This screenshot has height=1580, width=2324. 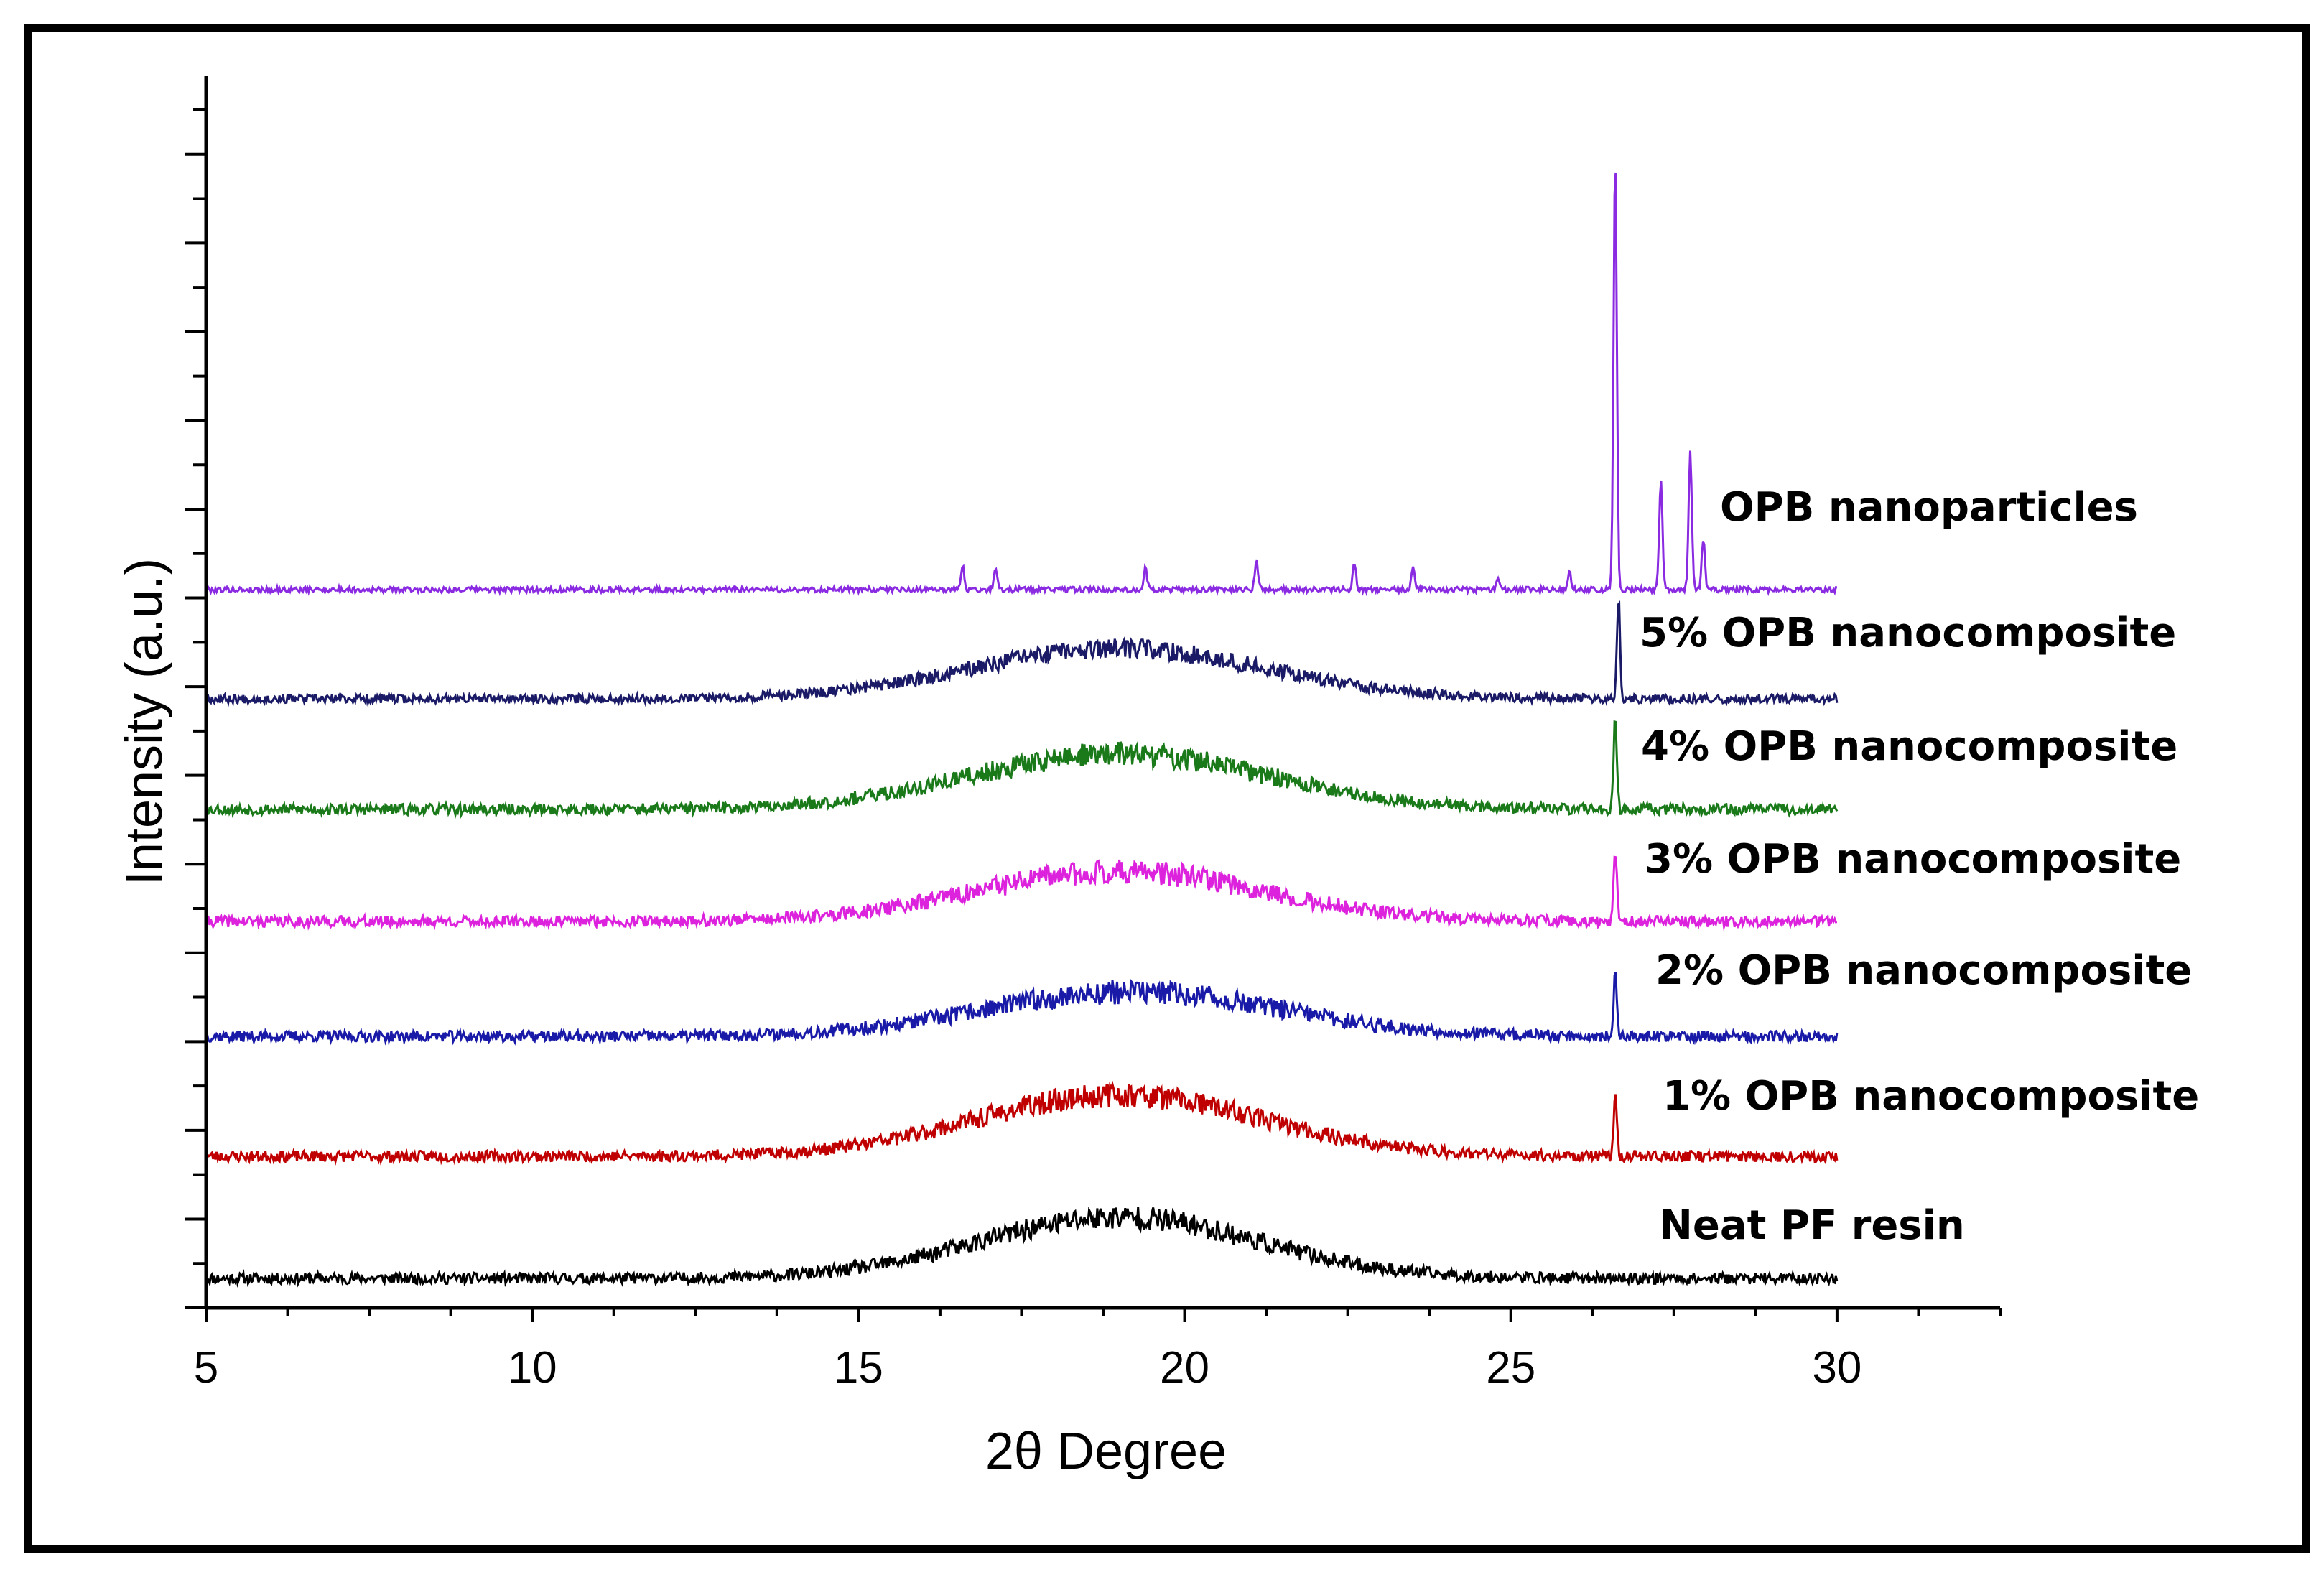 What do you see at coordinates (1913, 860) in the screenshot?
I see `series-label-3: 3% OPB nanocomposite` at bounding box center [1913, 860].